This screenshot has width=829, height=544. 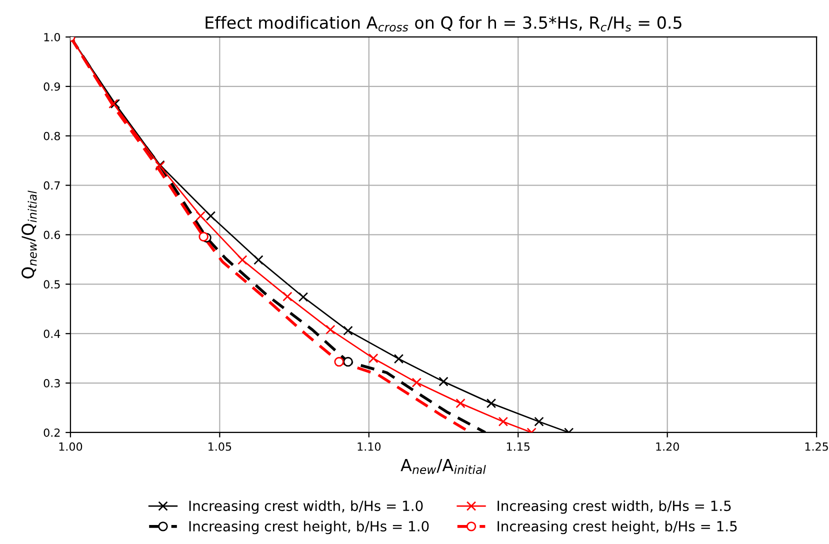 I want to click on legend-label: Increasing crest height, b/Hs = 1.0, so click(x=309, y=527).